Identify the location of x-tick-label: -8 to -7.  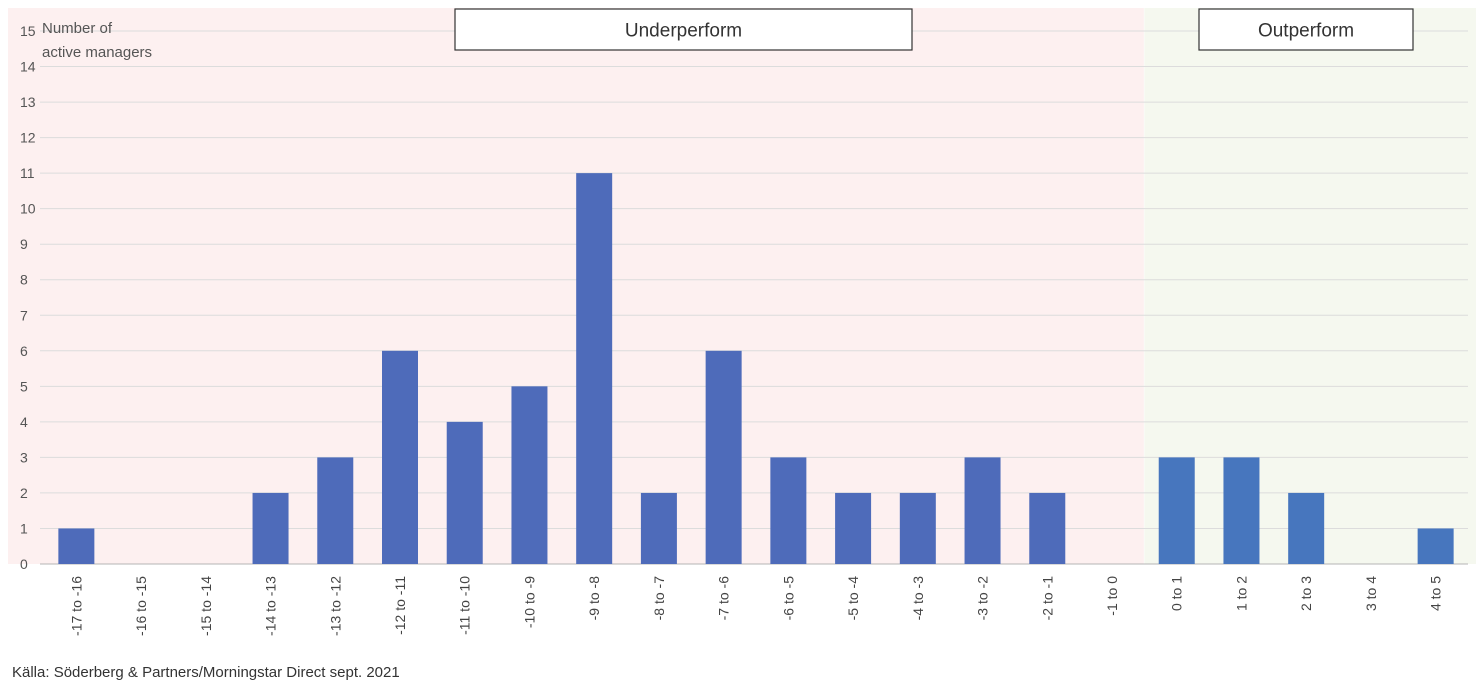
(659, 598).